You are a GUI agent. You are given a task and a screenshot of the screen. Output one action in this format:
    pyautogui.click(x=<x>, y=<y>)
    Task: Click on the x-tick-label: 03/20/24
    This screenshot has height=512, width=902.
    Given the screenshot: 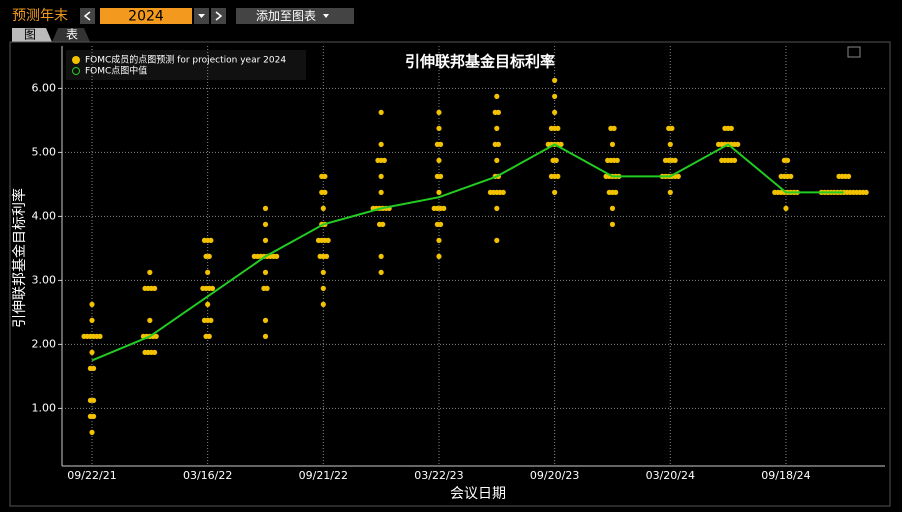 What is the action you would take?
    pyautogui.click(x=670, y=475)
    